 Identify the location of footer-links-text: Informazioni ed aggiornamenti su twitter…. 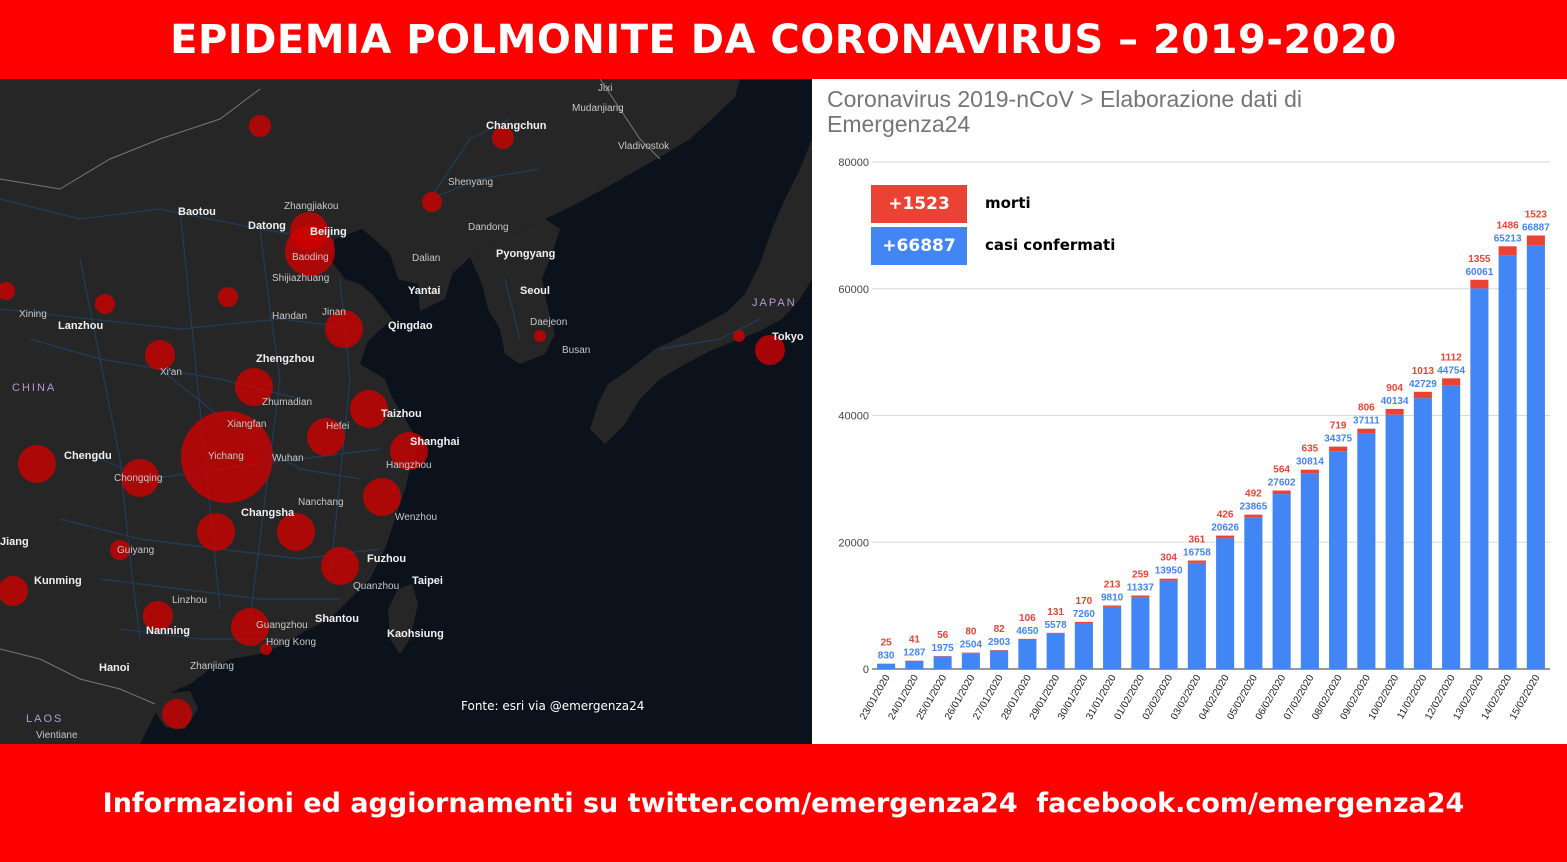
(783, 803).